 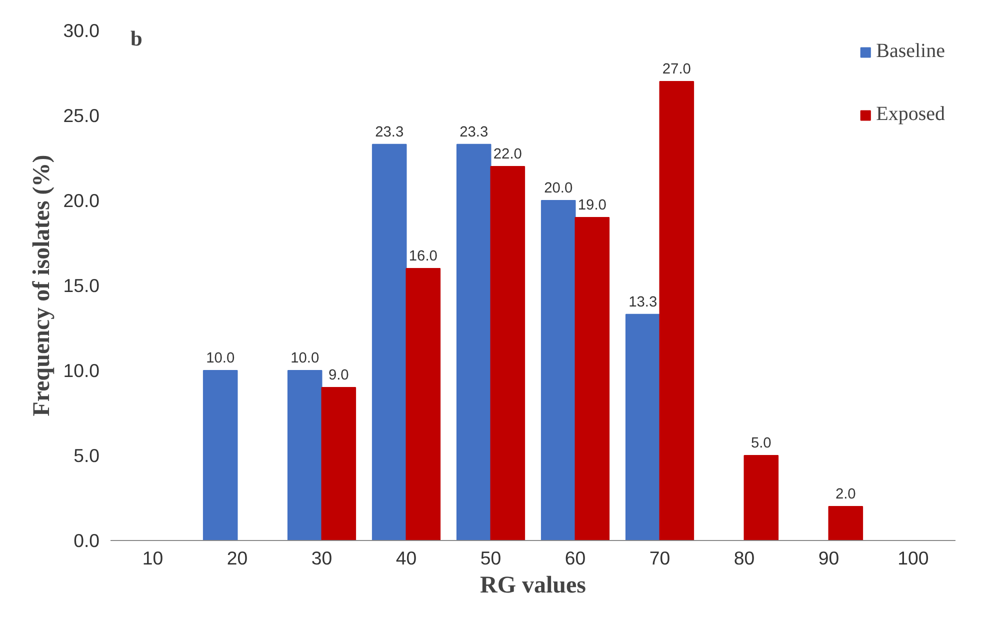 I want to click on x-axis-title: RG values, so click(x=533, y=585).